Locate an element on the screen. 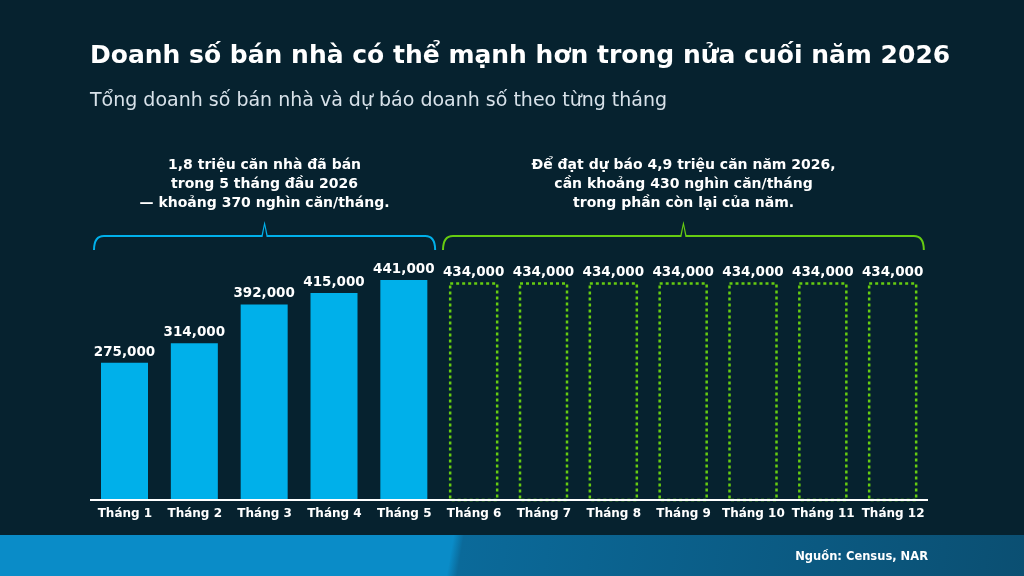 This screenshot has width=1024, height=576. x-tick-label: Tháng 10 is located at coordinates (753, 512).